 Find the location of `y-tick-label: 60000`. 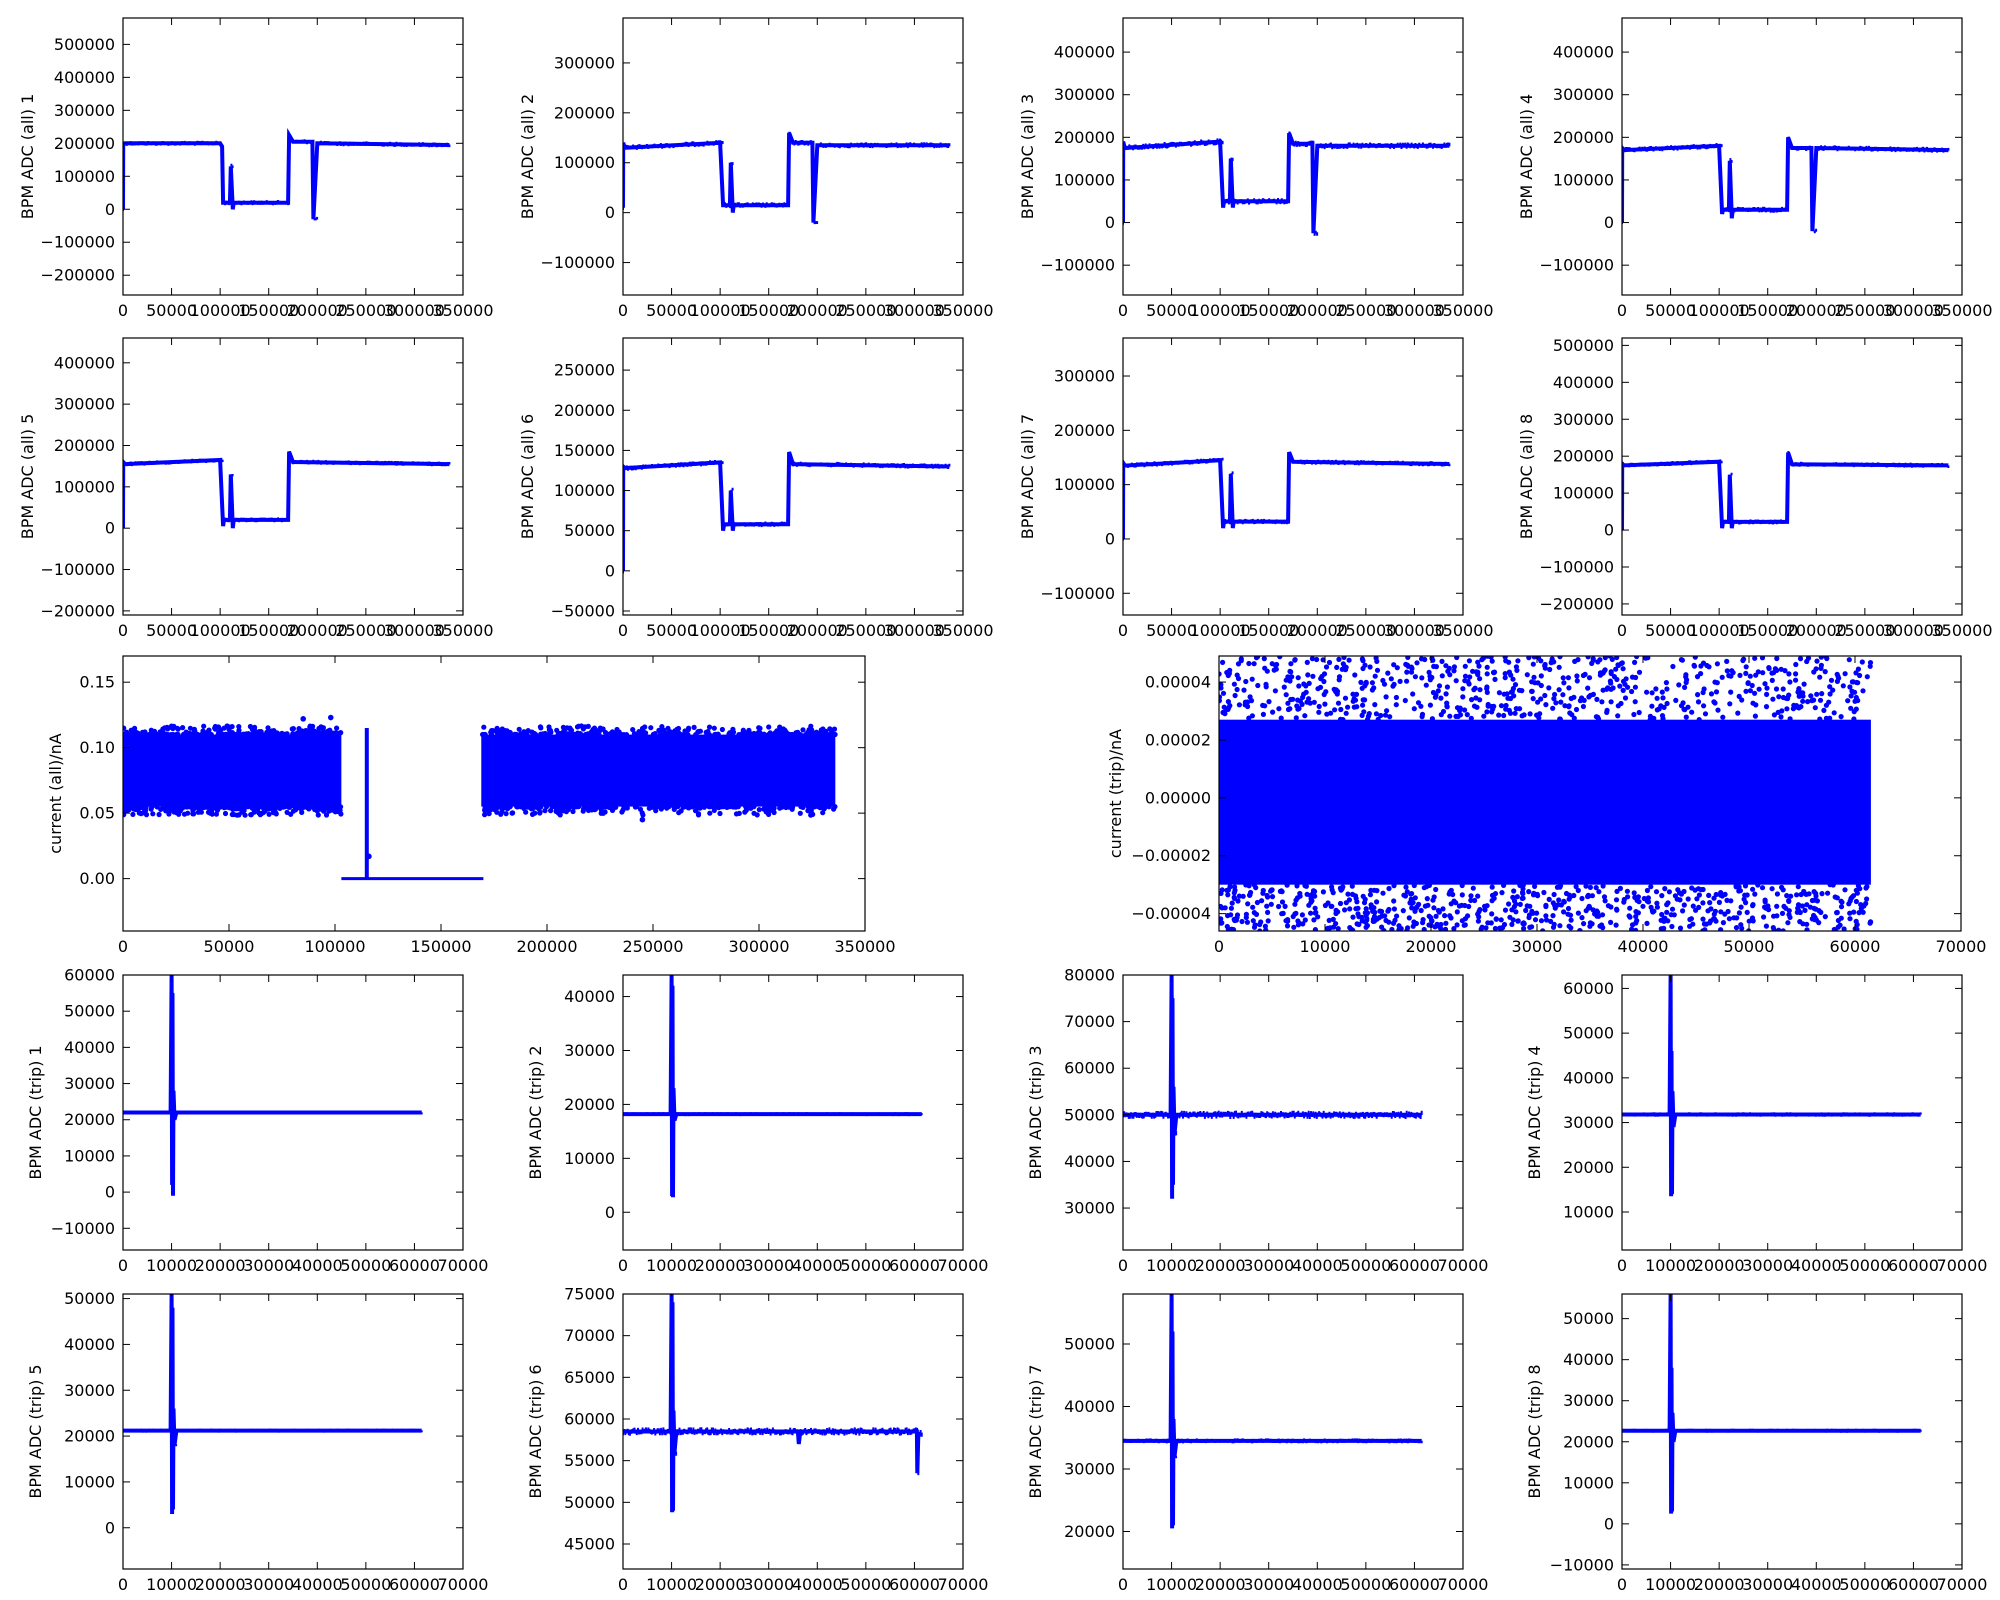

y-tick-label: 60000 is located at coordinates (1588, 988).